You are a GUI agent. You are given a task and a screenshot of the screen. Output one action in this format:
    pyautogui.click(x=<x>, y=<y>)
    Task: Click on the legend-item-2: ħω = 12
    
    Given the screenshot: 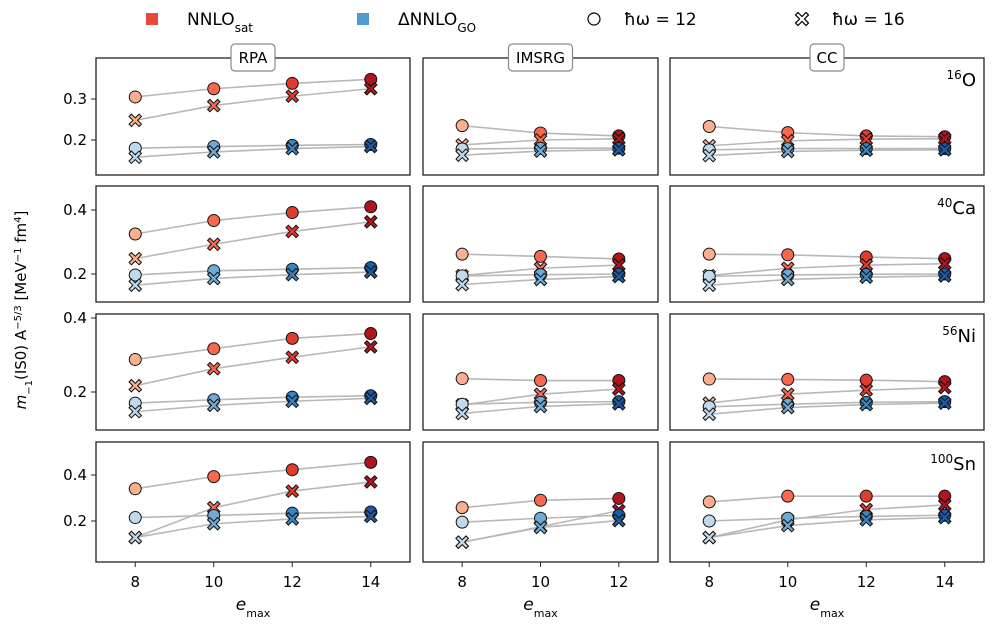 What is the action you would take?
    pyautogui.click(x=642, y=20)
    